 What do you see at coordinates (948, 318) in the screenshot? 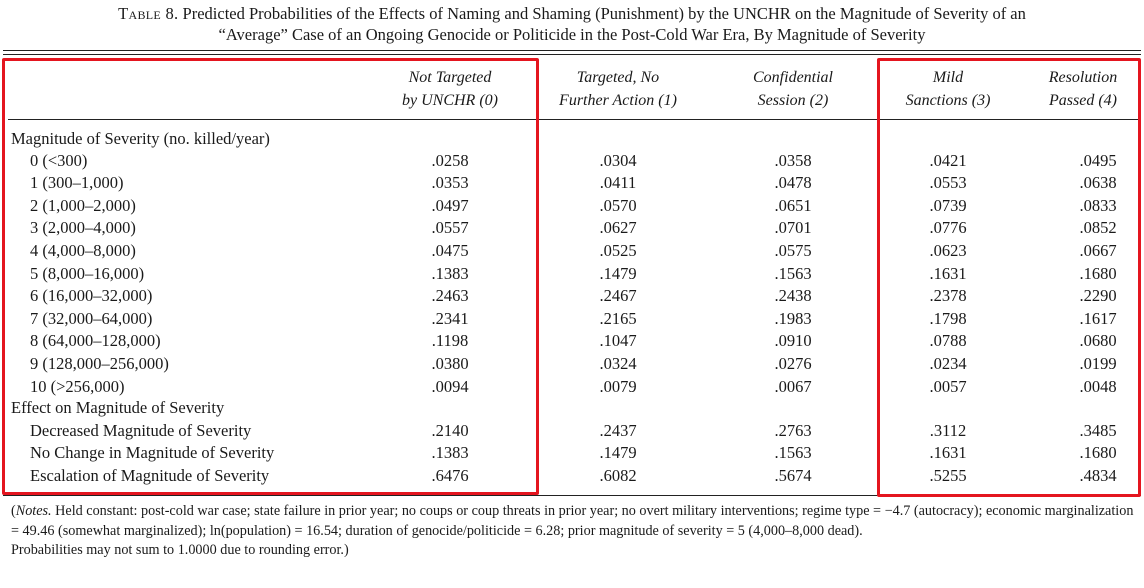
I see `table-cell: .1798` at bounding box center [948, 318].